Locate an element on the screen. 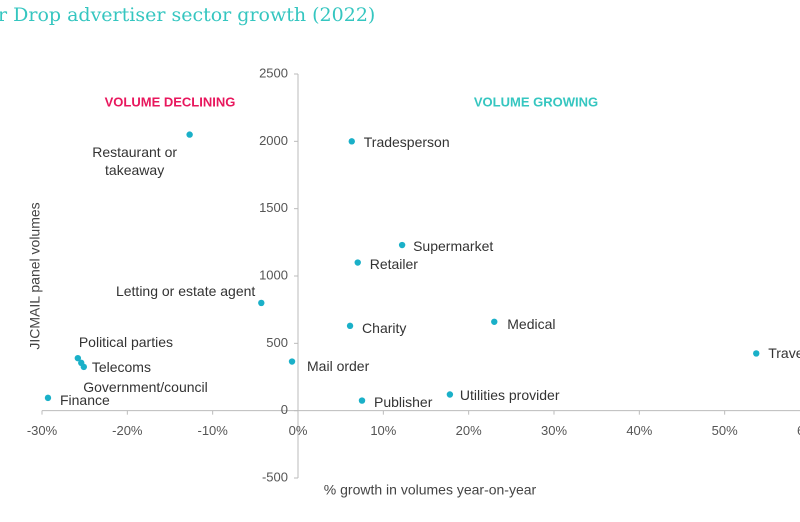  point-label: Telecoms is located at coordinates (121, 366).